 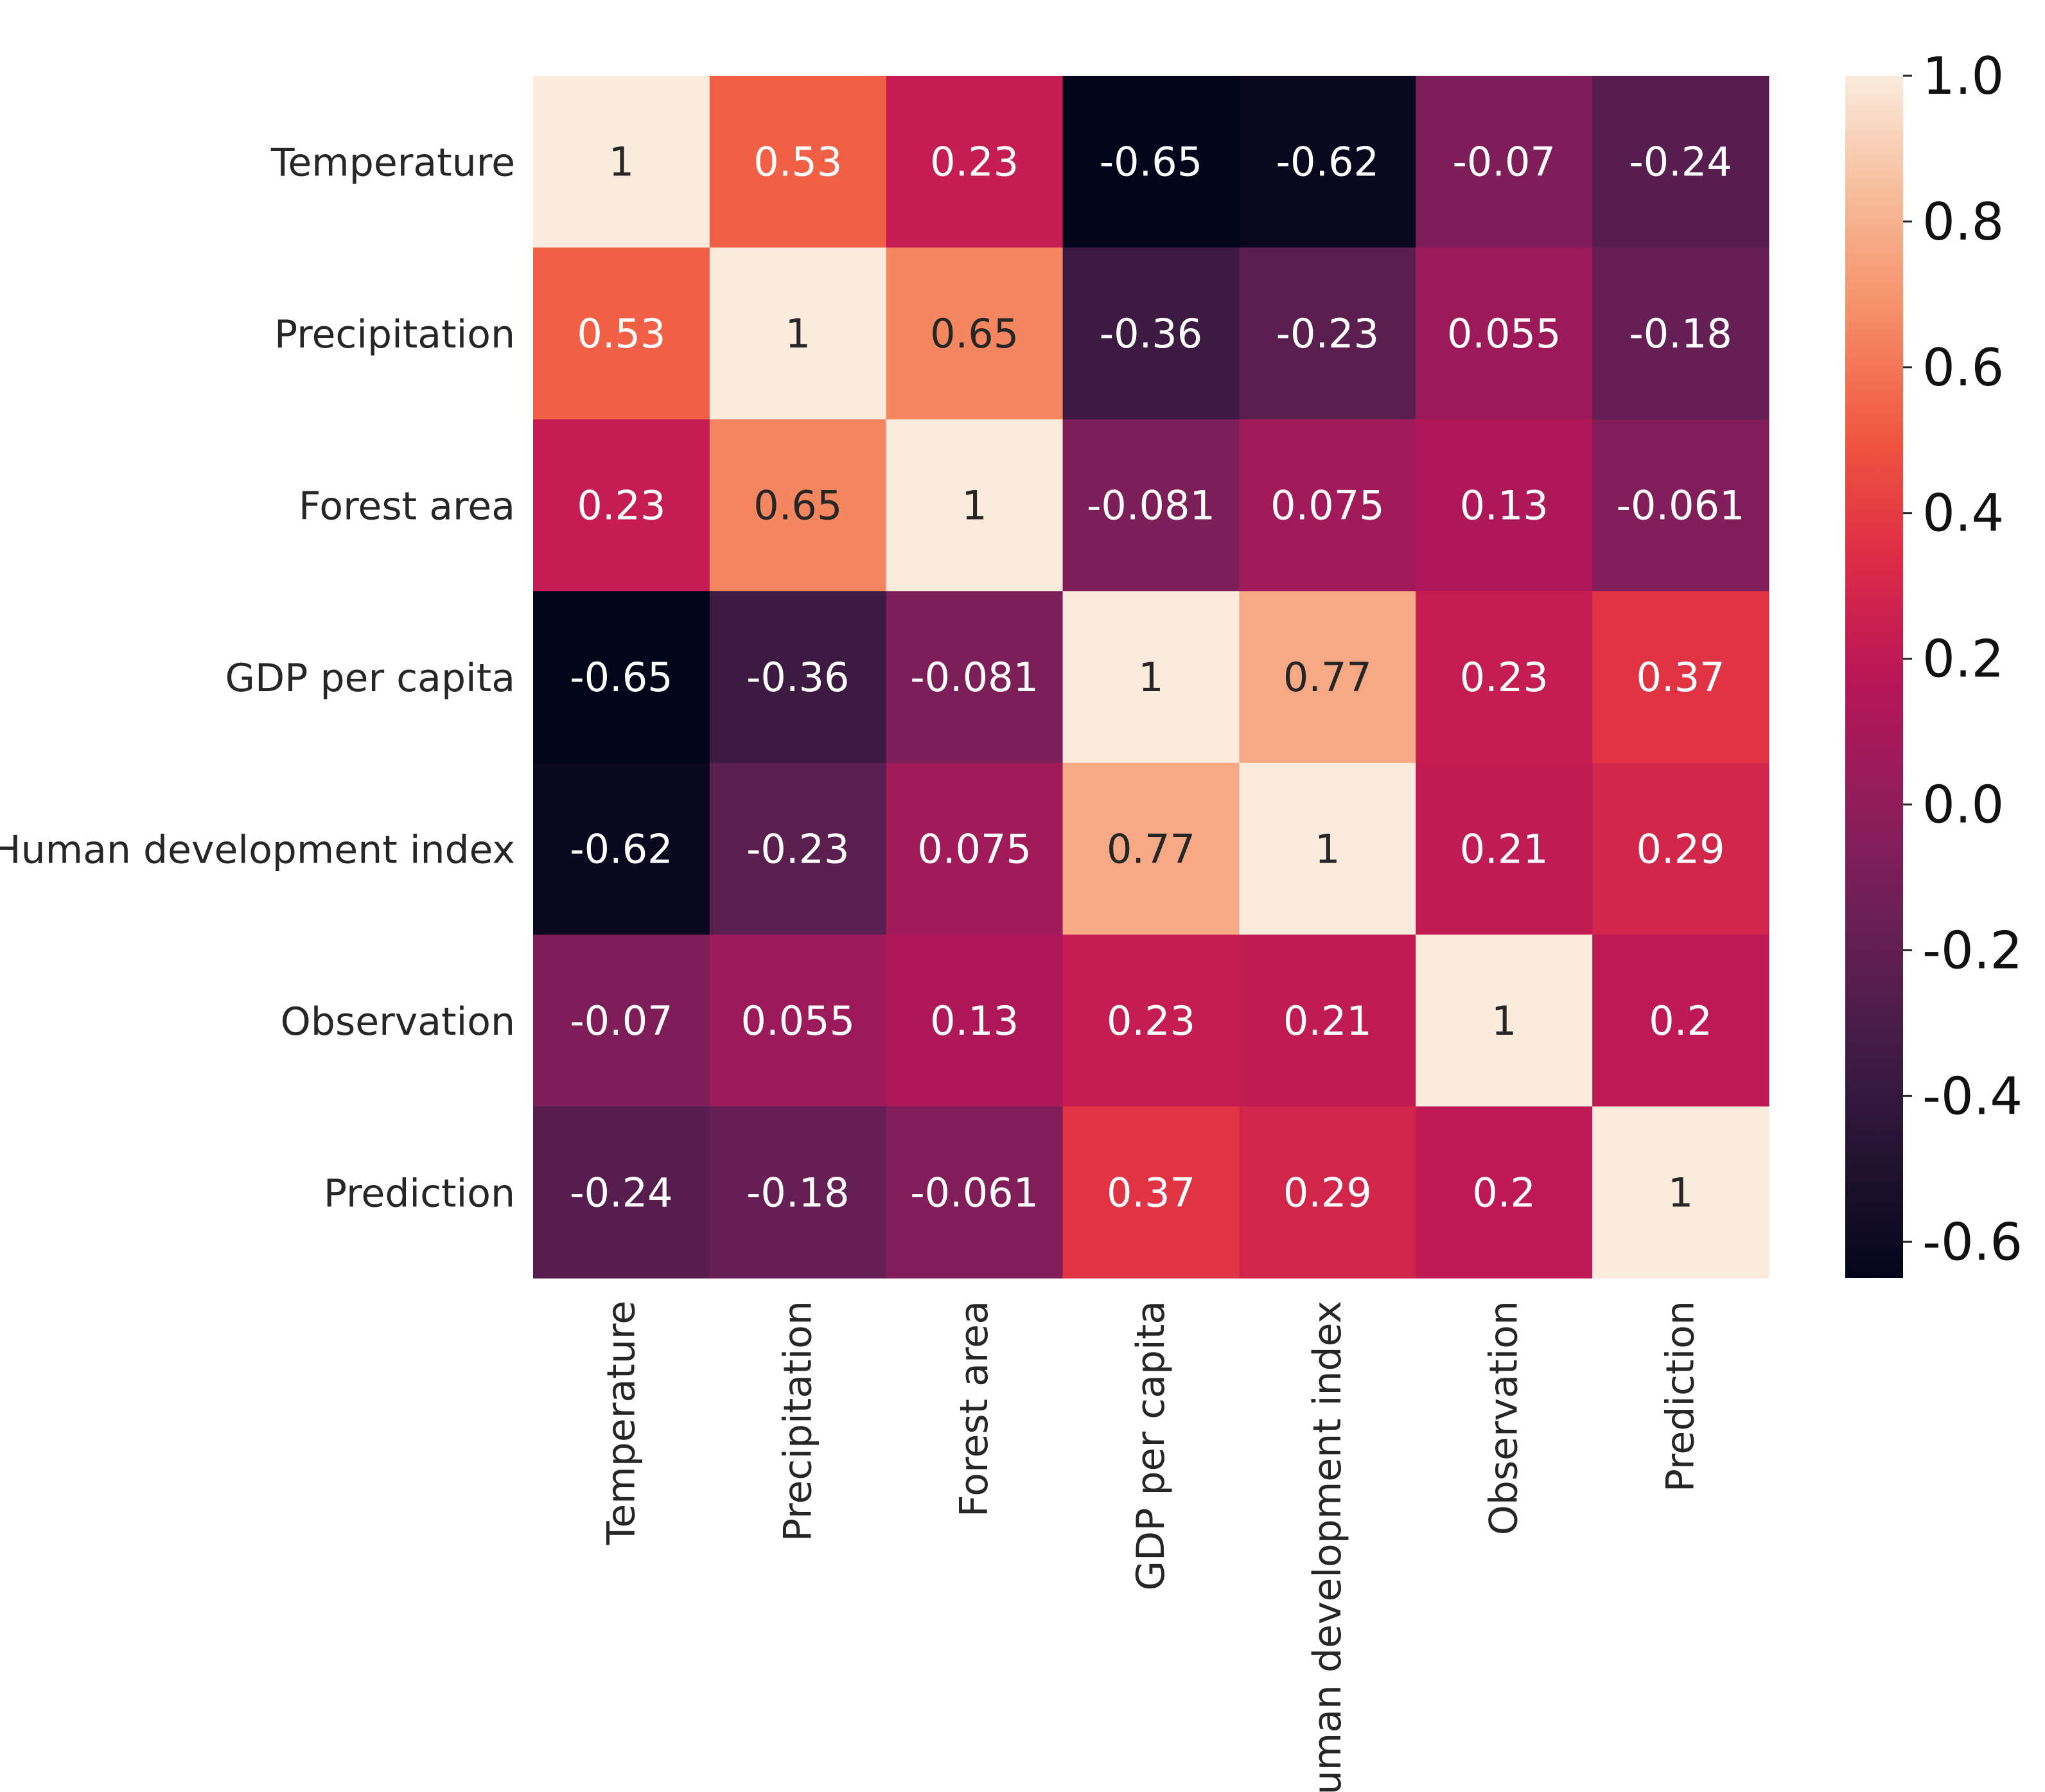 What do you see at coordinates (1504, 162) in the screenshot?
I see `cell-value-label: -0.07` at bounding box center [1504, 162].